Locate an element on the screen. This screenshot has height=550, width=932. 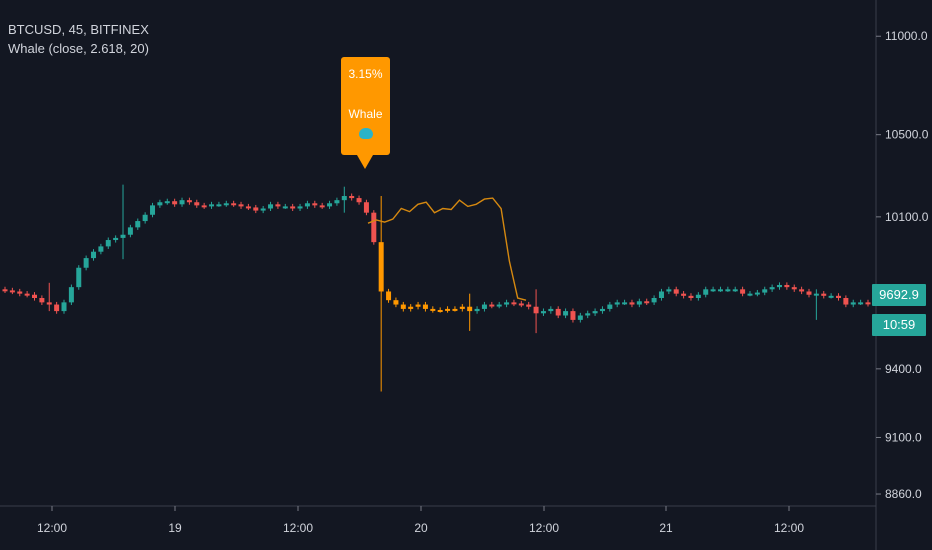
indicator-label: Whale (close, 2.618, 20) is located at coordinates (78, 48).